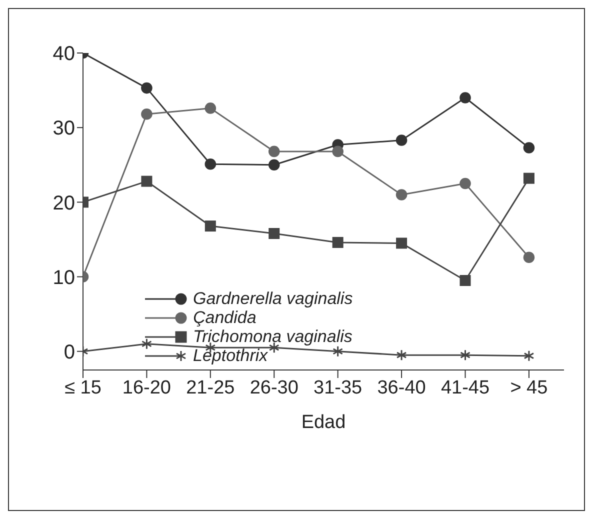 The height and width of the screenshot is (519, 593). What do you see at coordinates (274, 387) in the screenshot?
I see `x-tick-label: 26-30` at bounding box center [274, 387].